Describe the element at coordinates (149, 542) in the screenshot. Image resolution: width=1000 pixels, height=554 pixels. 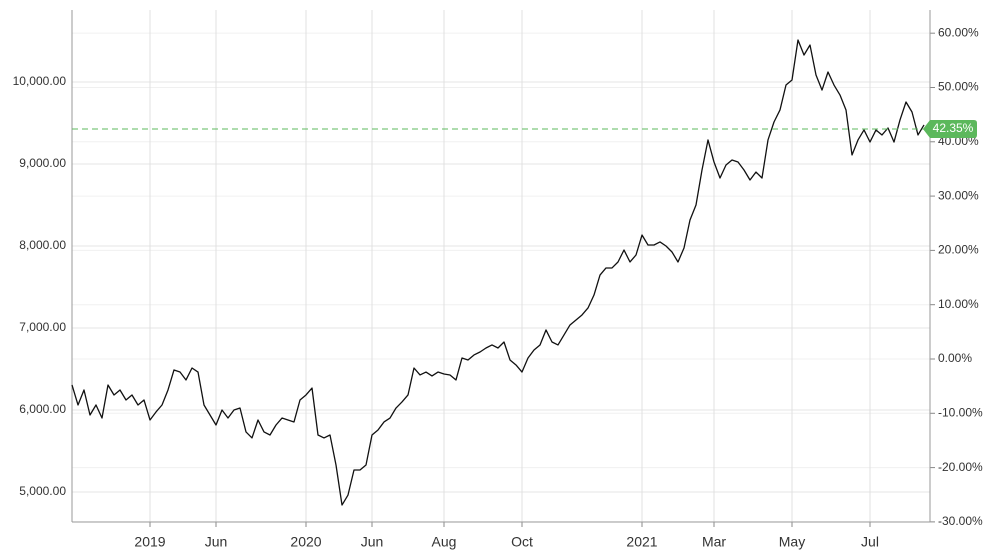
I see `x-tick-label: 2019` at that location.